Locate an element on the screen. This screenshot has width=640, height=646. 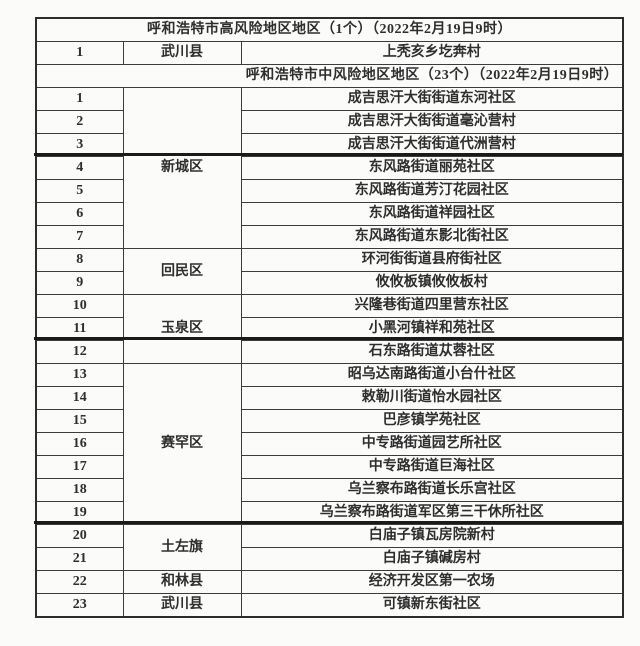
area-cell: 石东路街道苁蓉社区 is located at coordinates (432, 352).